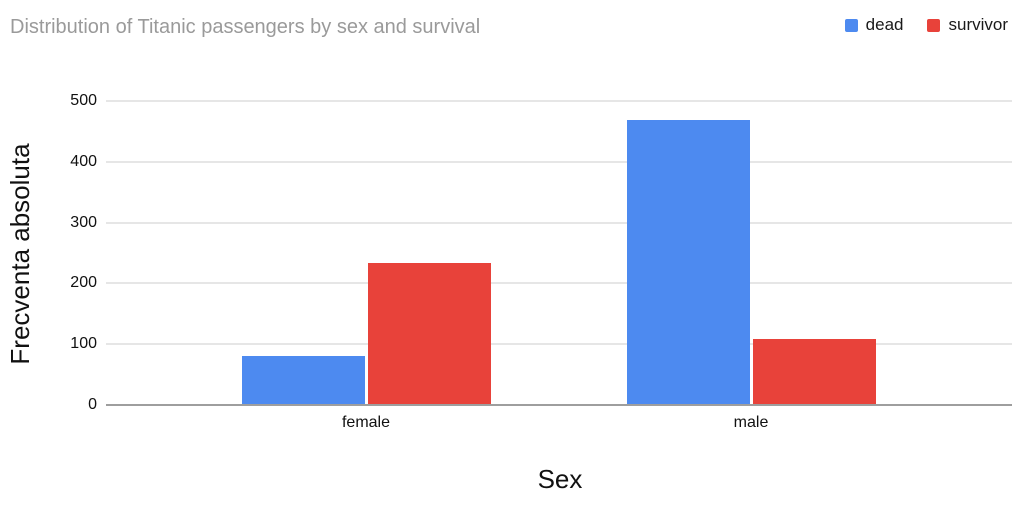 This screenshot has width=1024, height=509. I want to click on bar-female-dead, so click(303, 380).